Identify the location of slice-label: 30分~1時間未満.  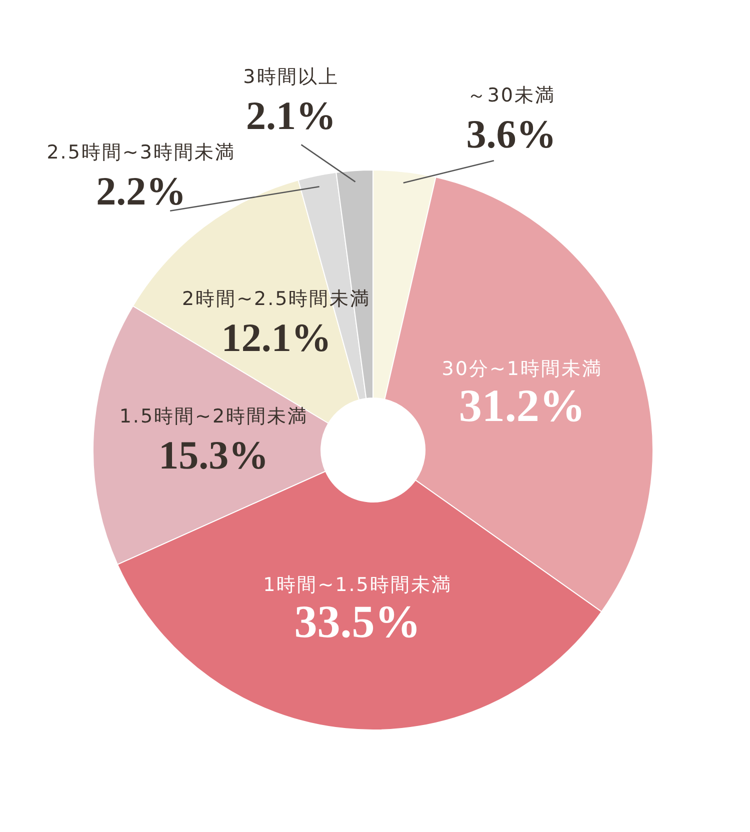
(522, 369).